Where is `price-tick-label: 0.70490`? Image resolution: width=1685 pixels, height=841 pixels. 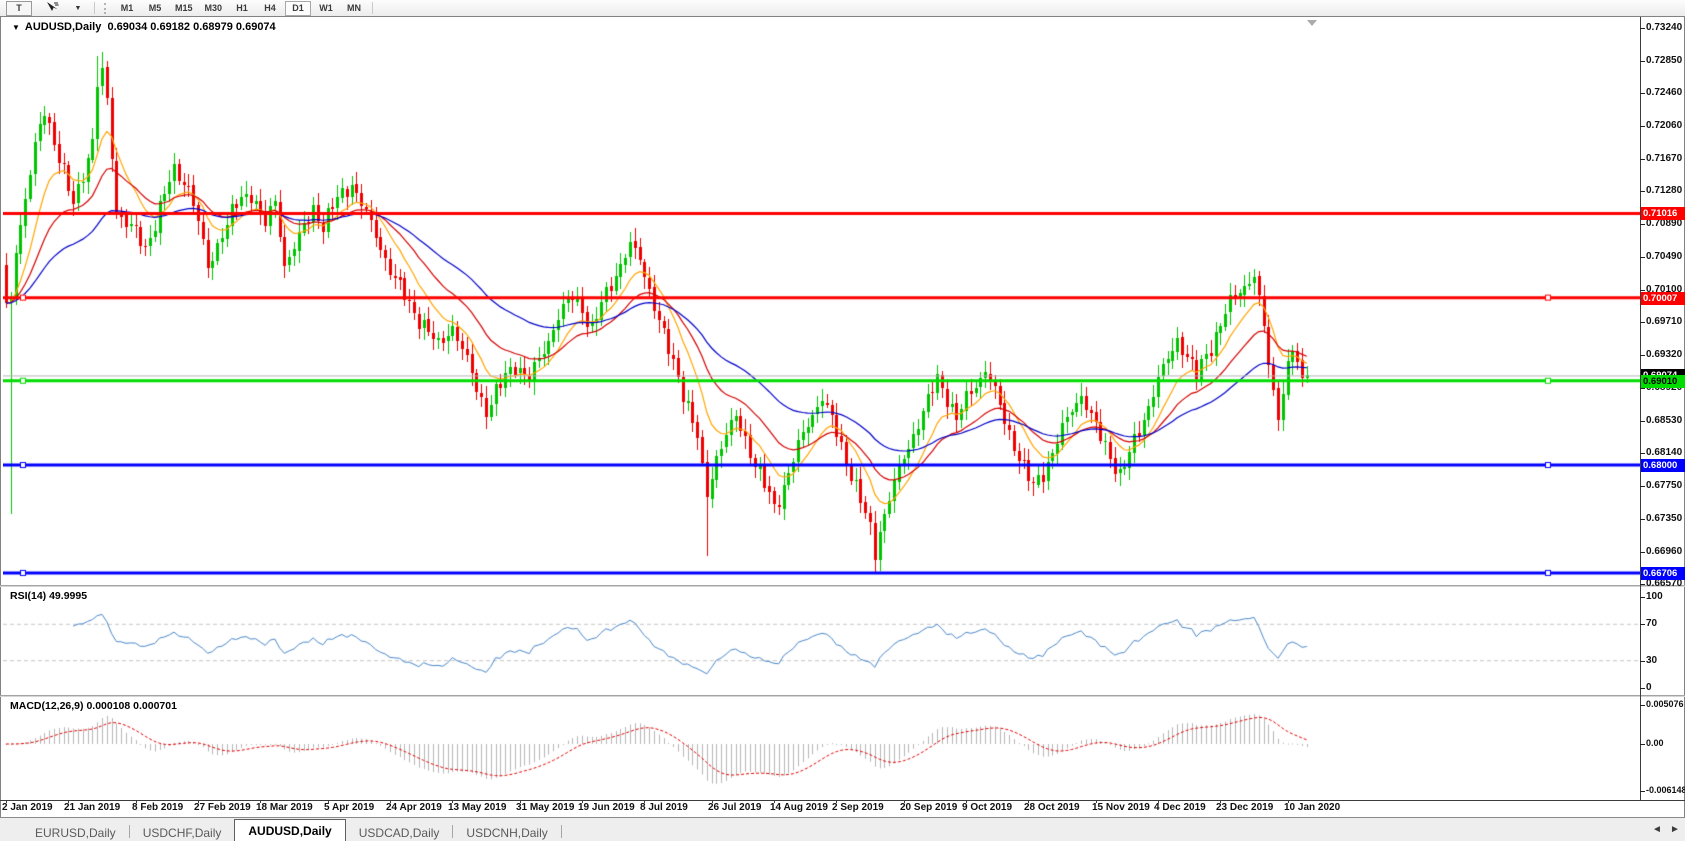
price-tick-label: 0.70490 is located at coordinates (1664, 256).